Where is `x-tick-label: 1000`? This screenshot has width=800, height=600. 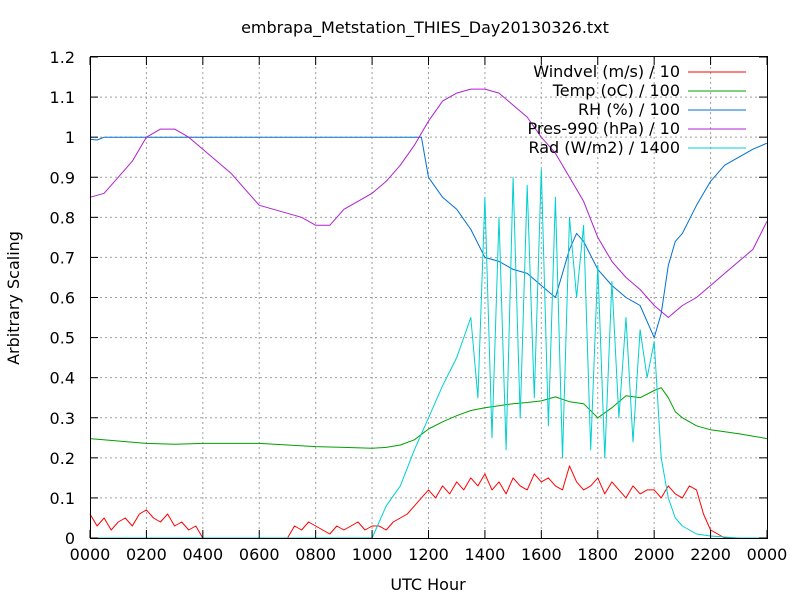
x-tick-label: 1000 is located at coordinates (372, 554).